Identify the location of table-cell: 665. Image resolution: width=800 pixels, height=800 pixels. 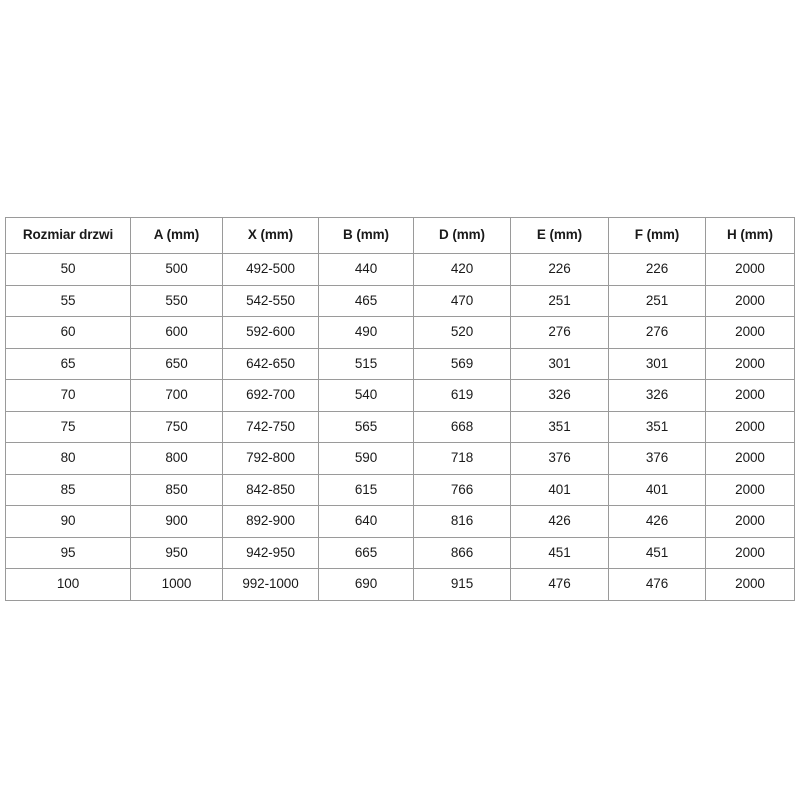
(366, 552).